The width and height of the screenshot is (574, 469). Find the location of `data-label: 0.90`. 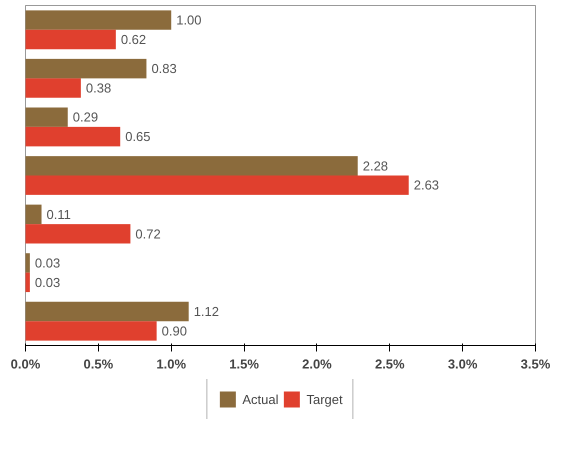

data-label: 0.90 is located at coordinates (174, 330).